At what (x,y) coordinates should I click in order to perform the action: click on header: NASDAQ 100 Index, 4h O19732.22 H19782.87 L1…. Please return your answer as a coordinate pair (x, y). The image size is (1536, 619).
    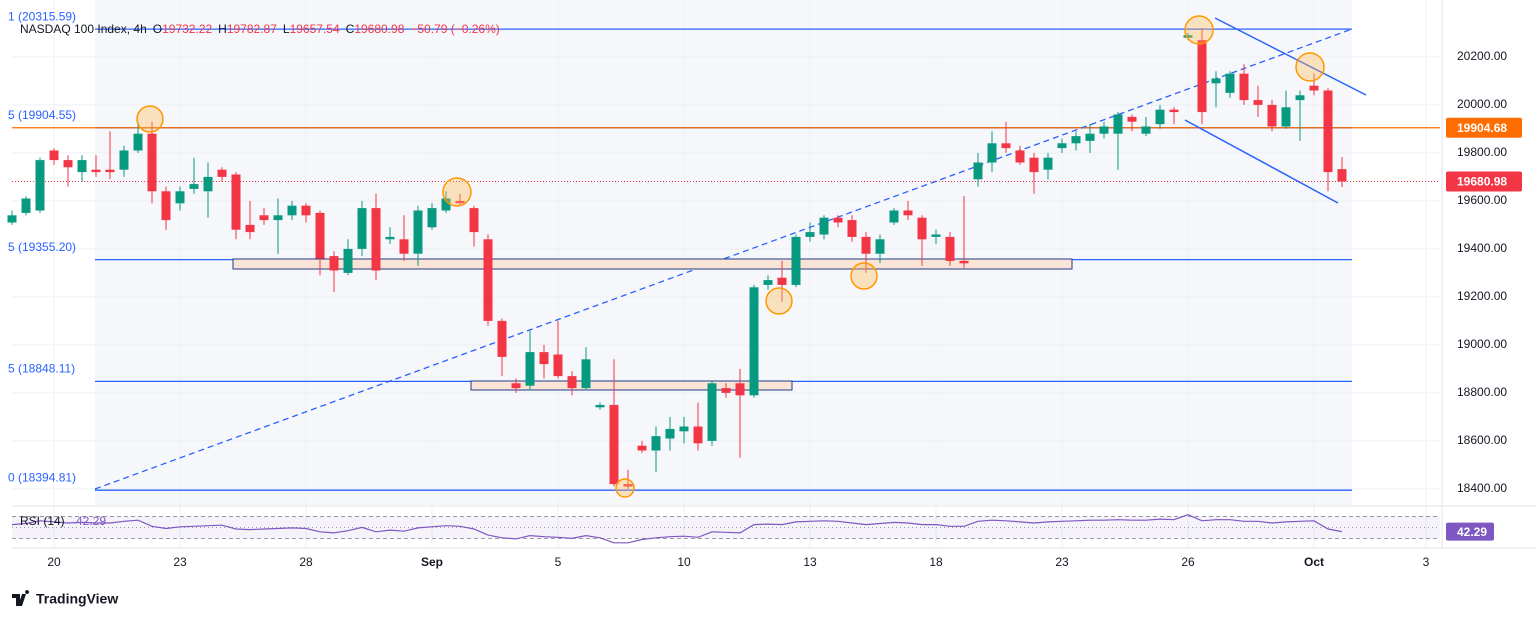
    Looking at the image, I should click on (260, 29).